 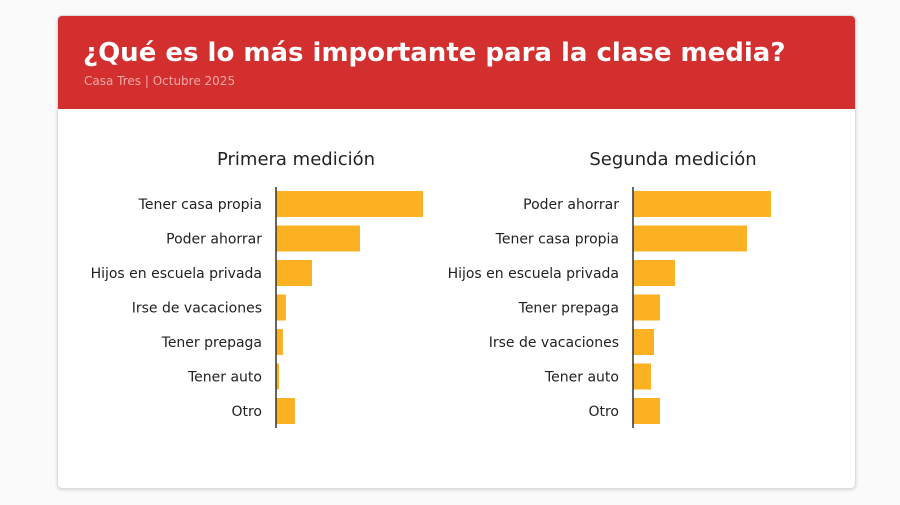 I want to click on chart-title: Segunda medición, so click(x=672, y=159).